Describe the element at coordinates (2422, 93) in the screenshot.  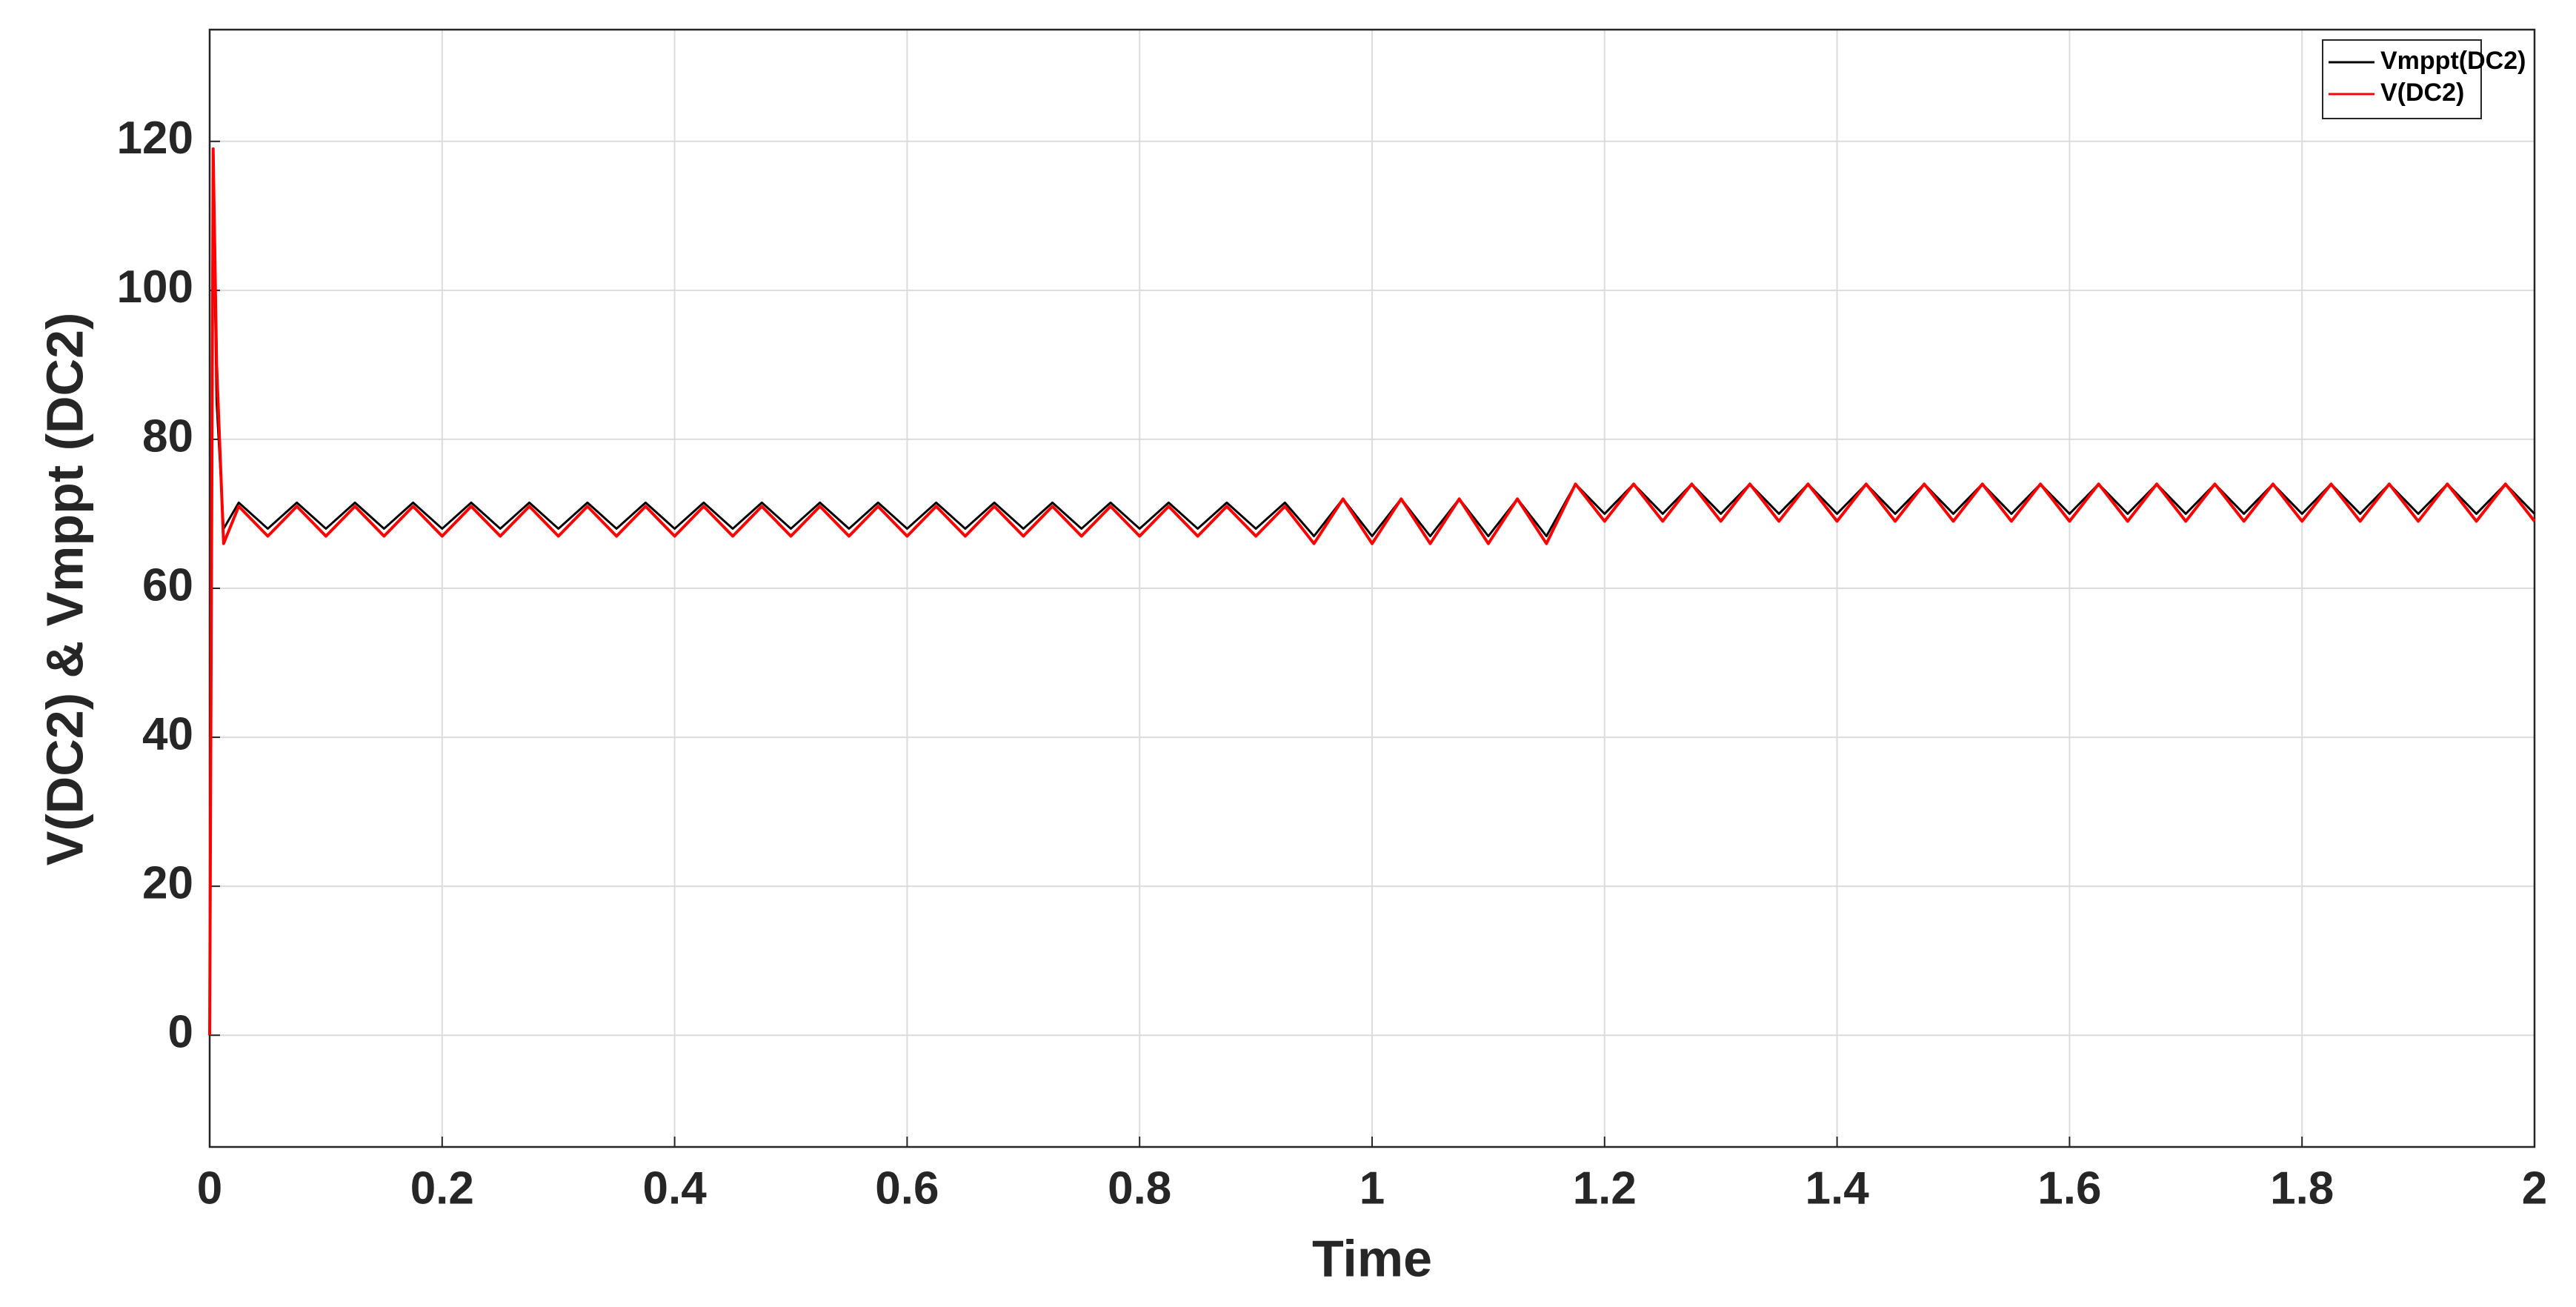
I see `legend-label: V(DC2)` at that location.